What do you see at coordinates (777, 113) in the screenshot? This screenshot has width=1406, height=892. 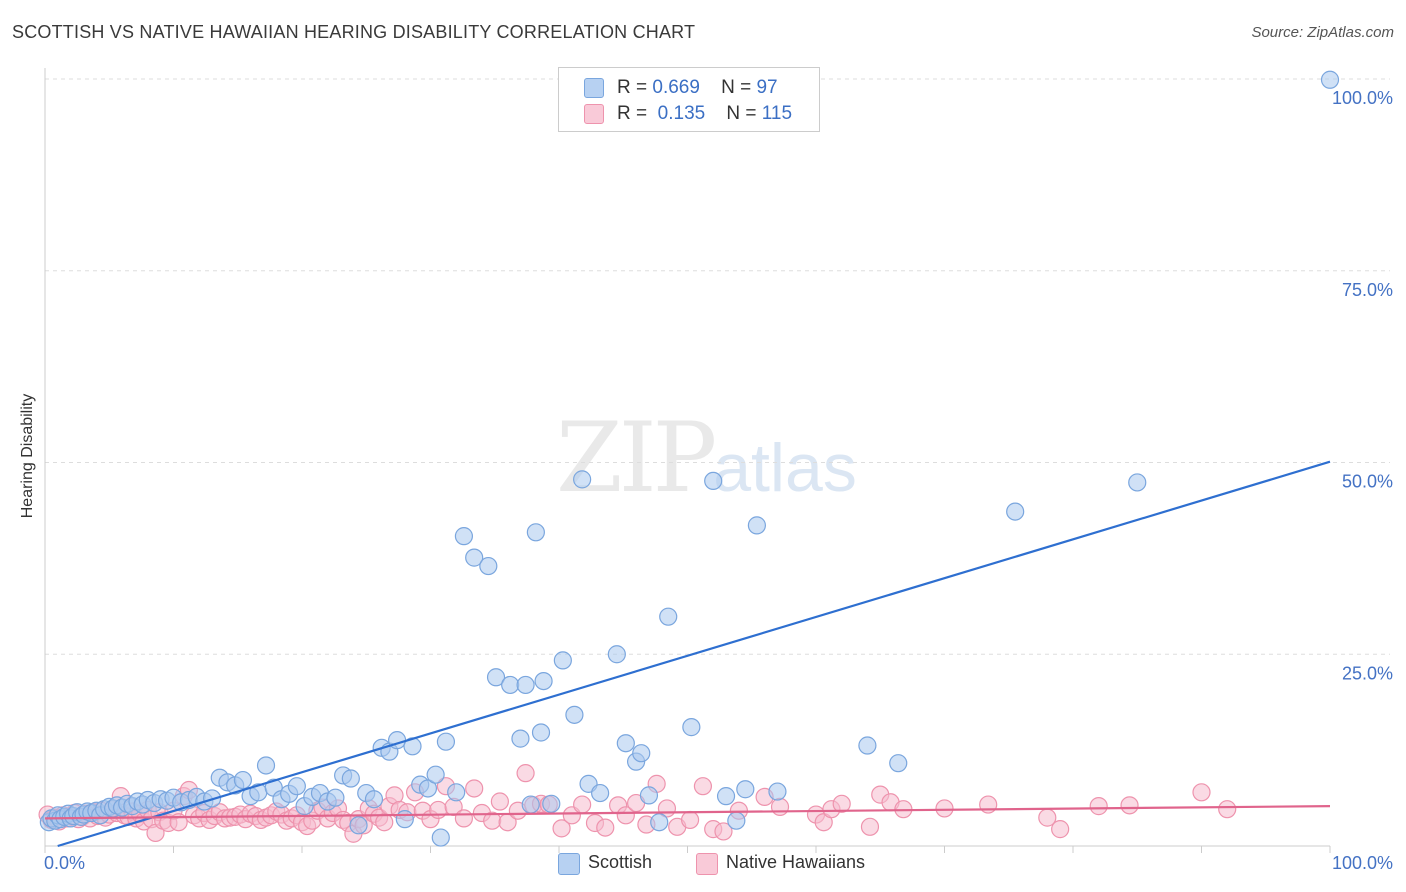 I see `n-value-hawaiian: 115` at bounding box center [777, 113].